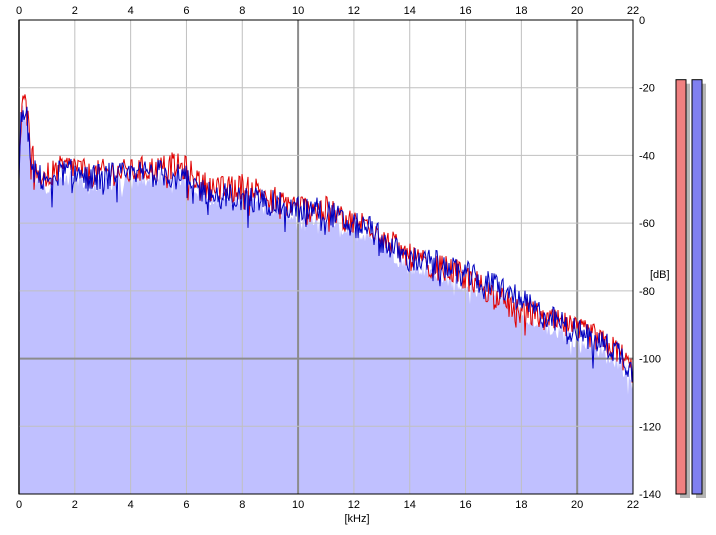  I want to click on y-tick-label: -60, so click(647, 224).